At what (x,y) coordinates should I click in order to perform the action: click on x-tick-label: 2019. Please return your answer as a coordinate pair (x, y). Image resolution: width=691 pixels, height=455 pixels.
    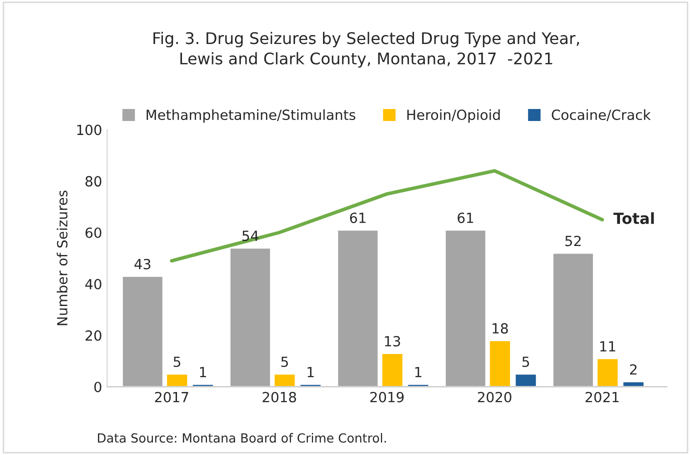
    Looking at the image, I should click on (387, 397).